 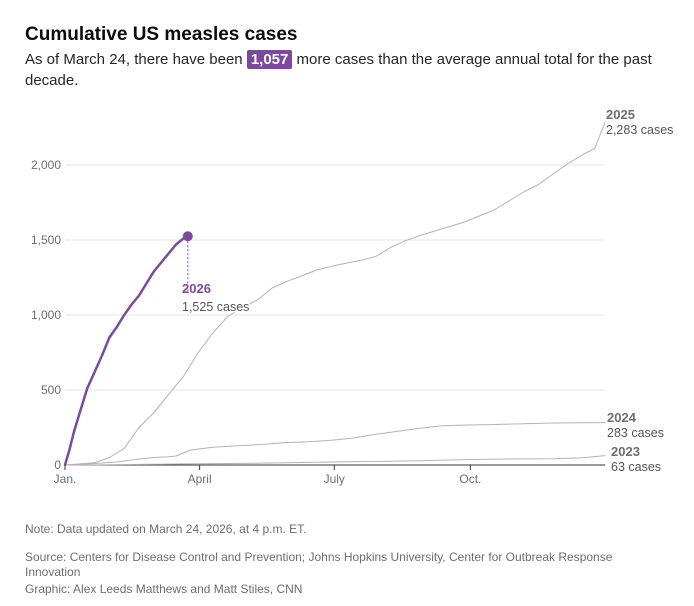 I want to click on series-label-2023: 2023, so click(x=625, y=451).